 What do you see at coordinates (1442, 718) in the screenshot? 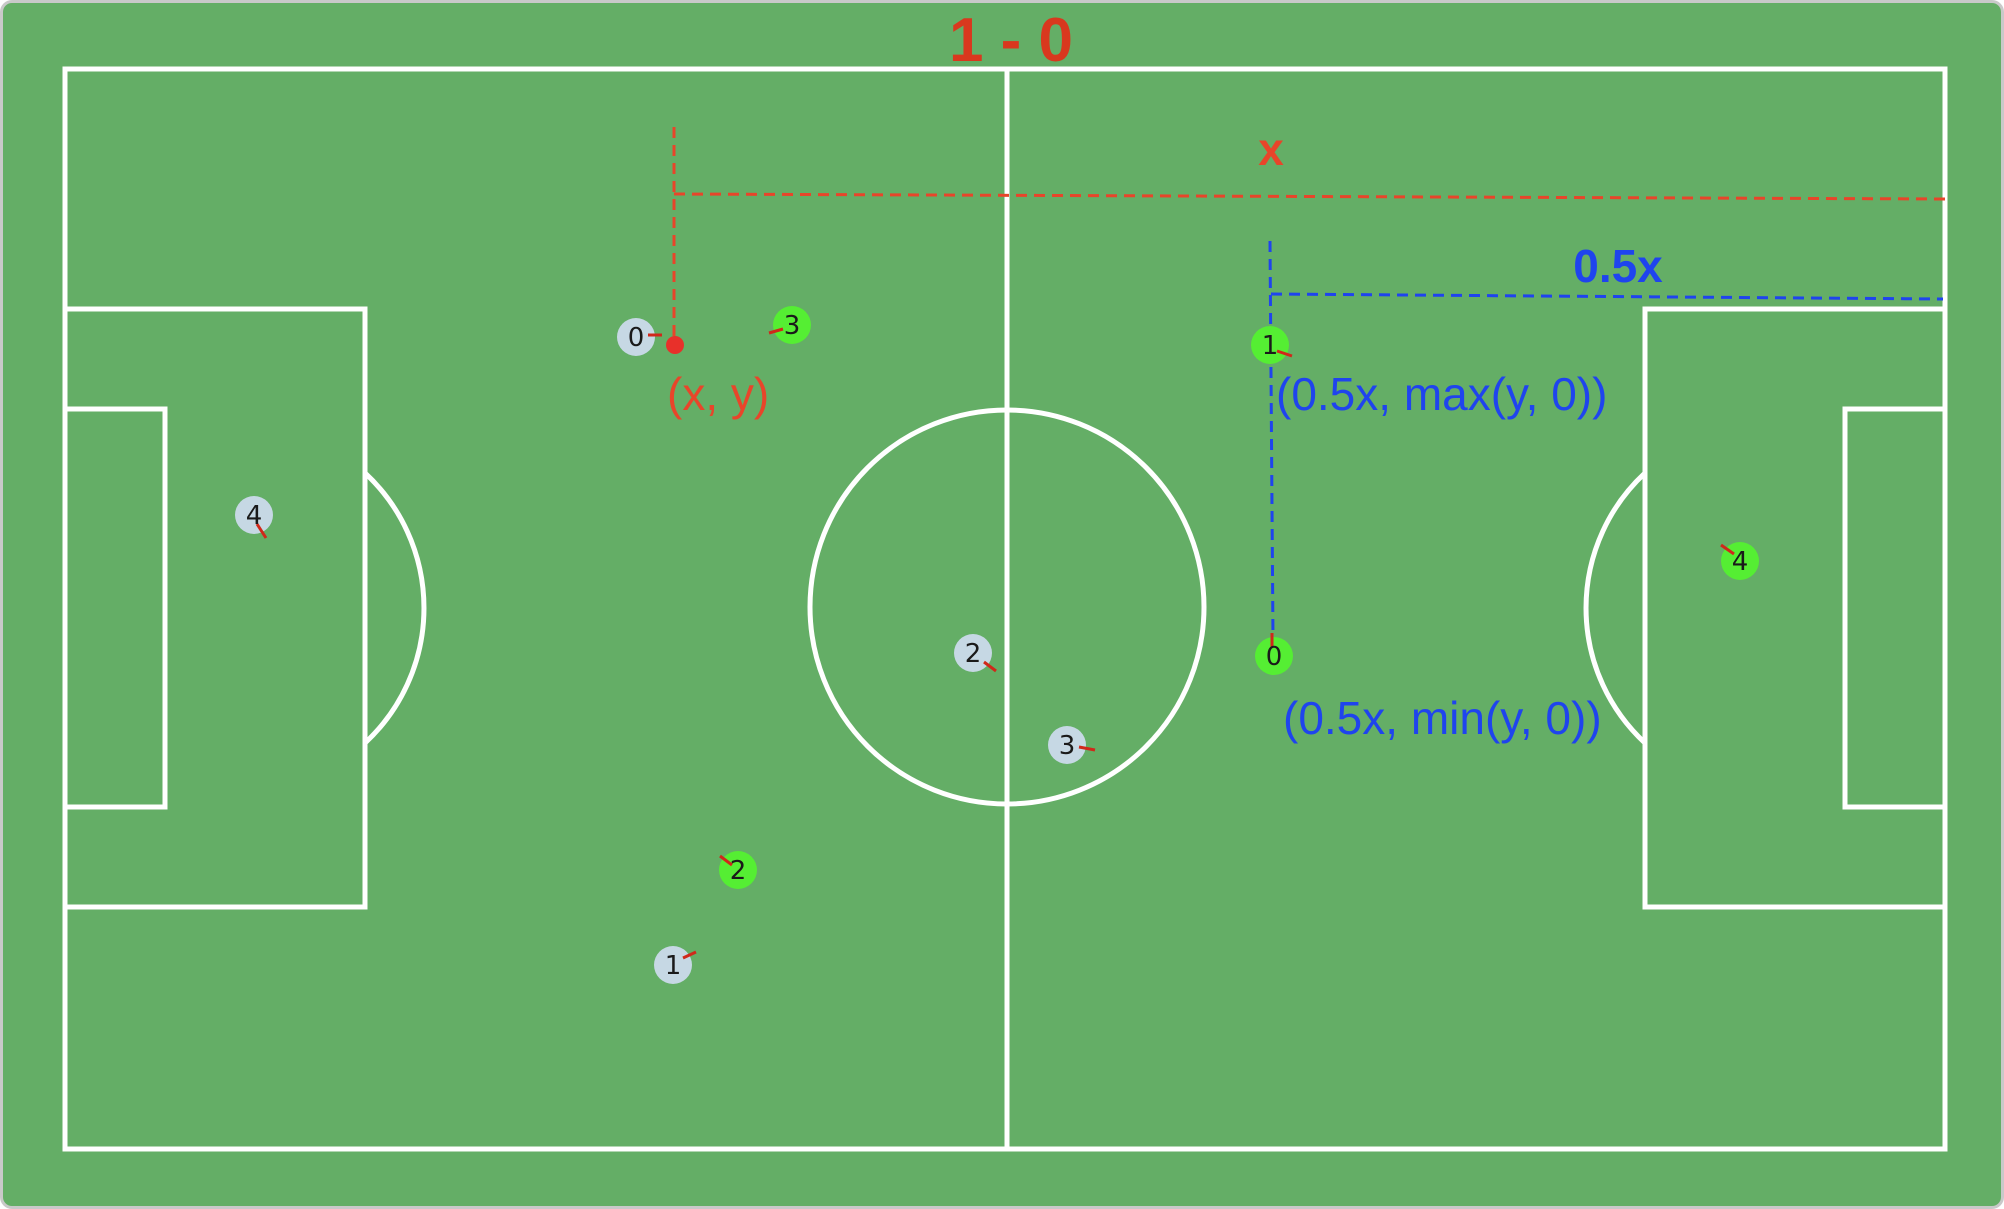
I see `blue-lower-label: (0.5x, min(y, 0))` at bounding box center [1442, 718].